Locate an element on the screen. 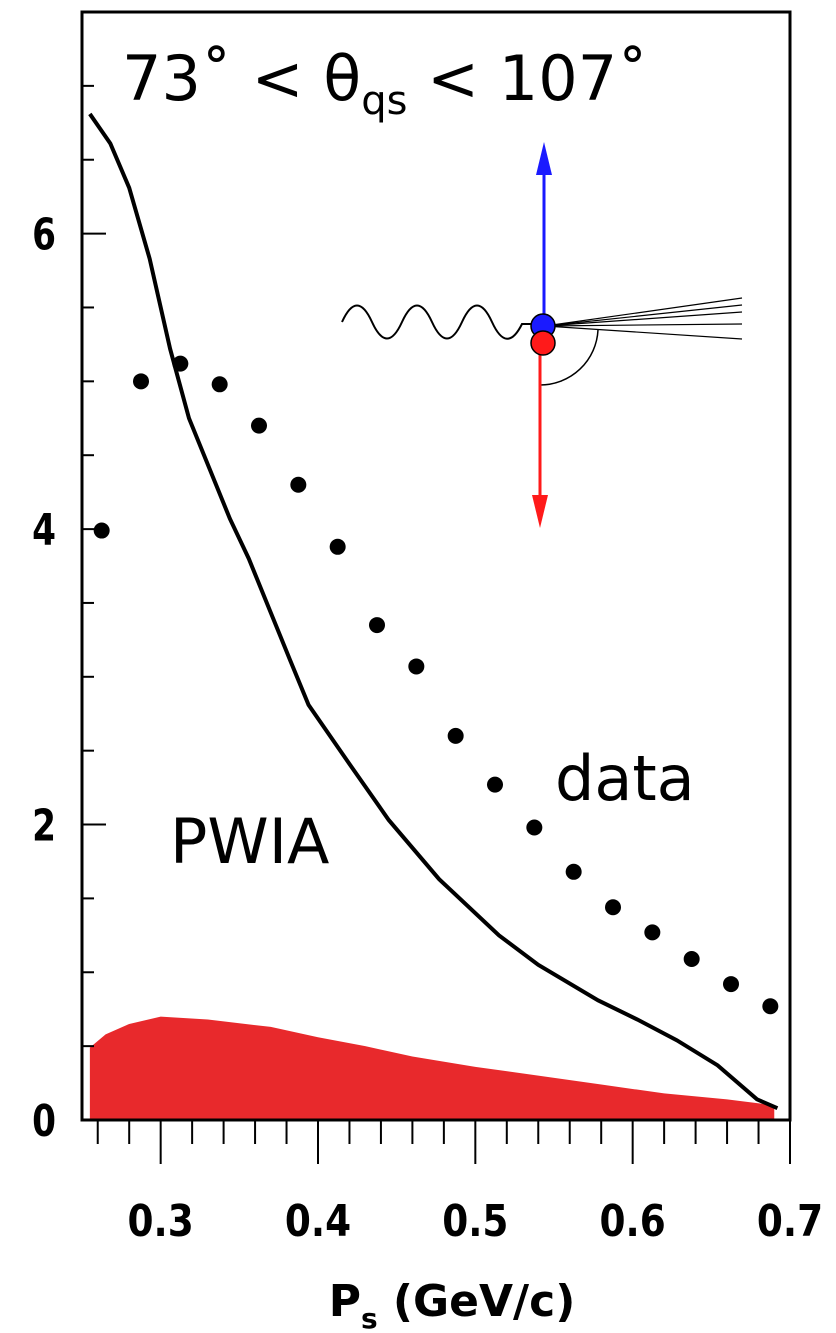 This screenshot has height=1333, width=836. x-tick-label: 0.7 is located at coordinates (790, 1221).